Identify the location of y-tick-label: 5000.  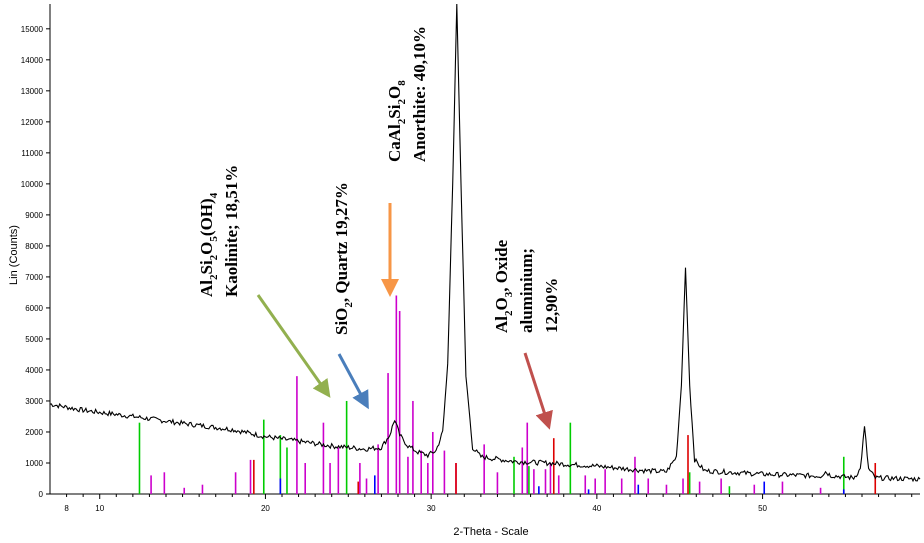
(34, 339).